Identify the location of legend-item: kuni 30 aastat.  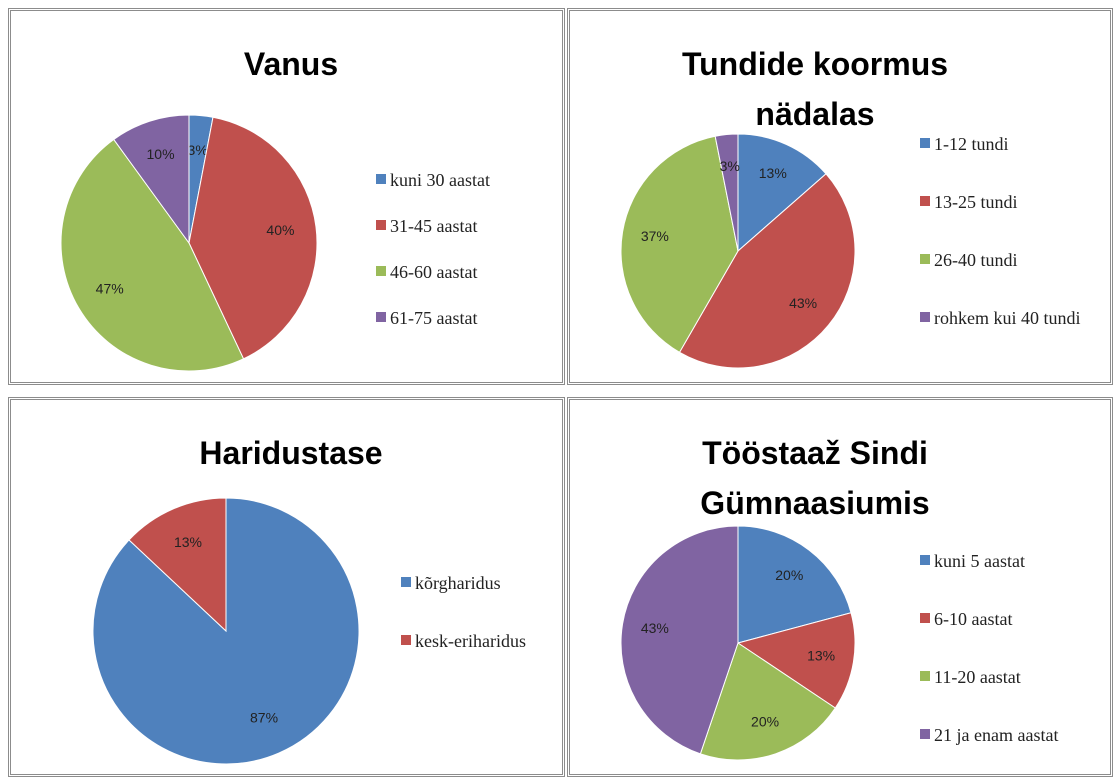
(469, 180).